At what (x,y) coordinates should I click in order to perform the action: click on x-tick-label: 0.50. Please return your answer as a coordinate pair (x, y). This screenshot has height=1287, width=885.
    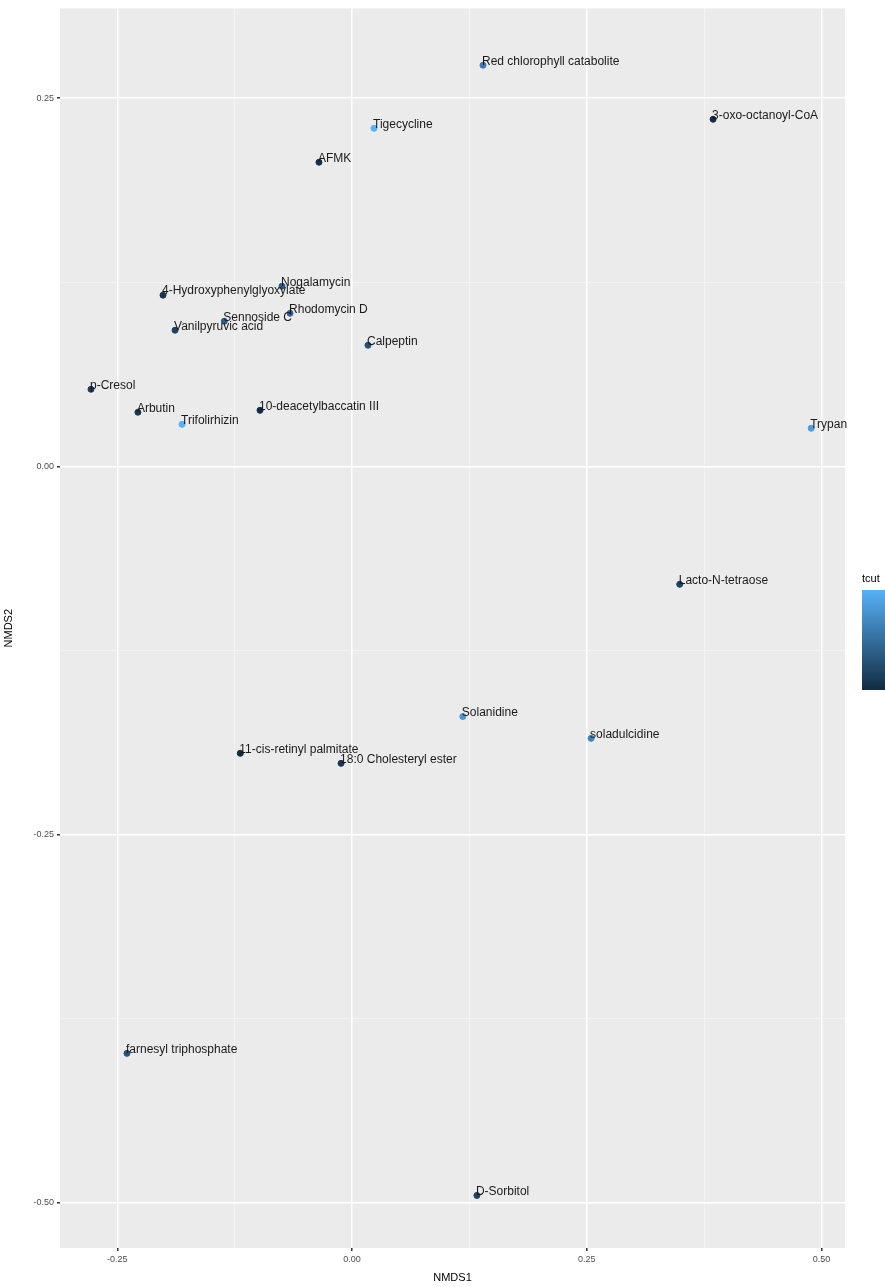
    Looking at the image, I should click on (821, 1258).